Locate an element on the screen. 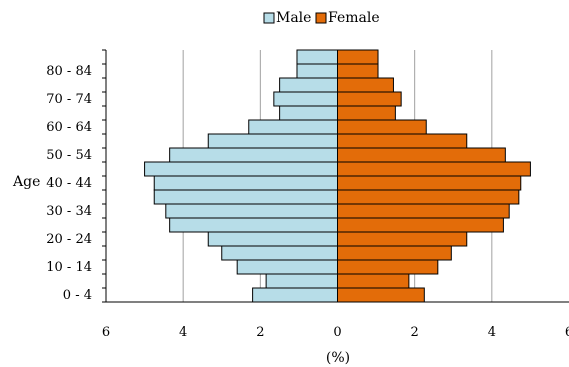 This screenshot has width=569, height=367. x-tick-label-2: 2 is located at coordinates (260, 332).